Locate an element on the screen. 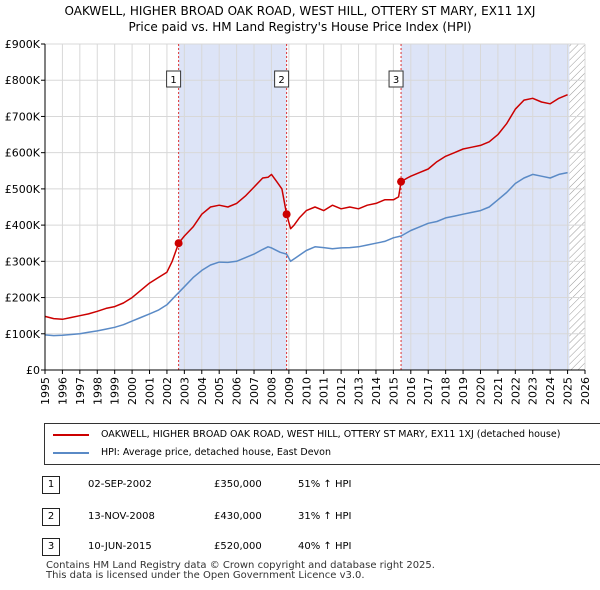  legend-swatch-hpi is located at coordinates (71, 452).